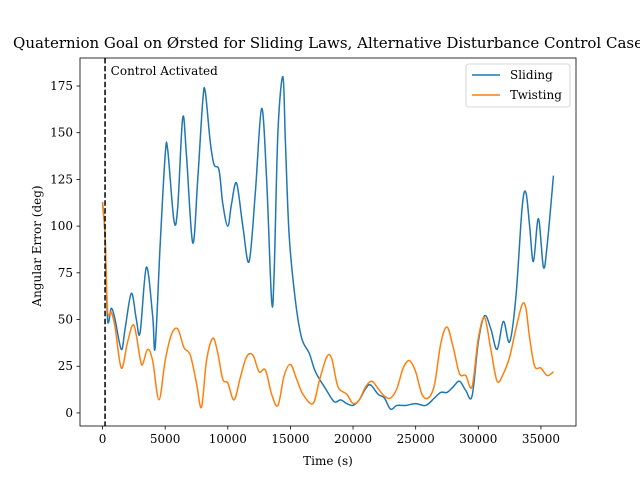  I want to click on legend: Sliding Twisting, so click(518, 85).